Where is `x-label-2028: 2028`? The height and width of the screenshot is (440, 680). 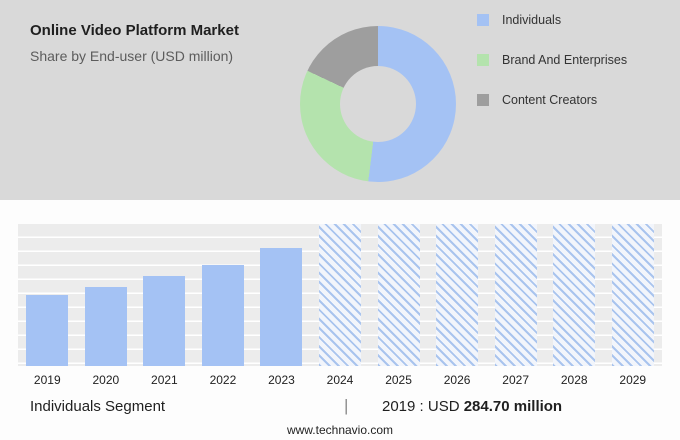 x-label-2028: 2028 is located at coordinates (574, 380).